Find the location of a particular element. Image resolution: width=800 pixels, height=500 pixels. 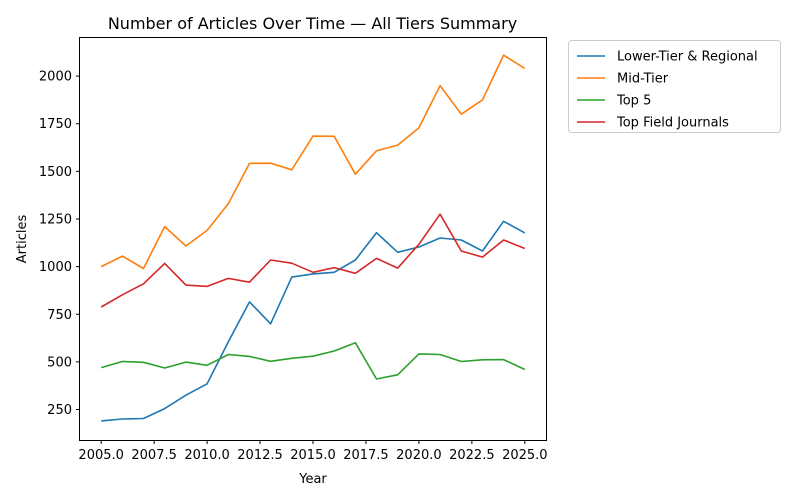

x-tick-label: 2007.5 is located at coordinates (154, 455).